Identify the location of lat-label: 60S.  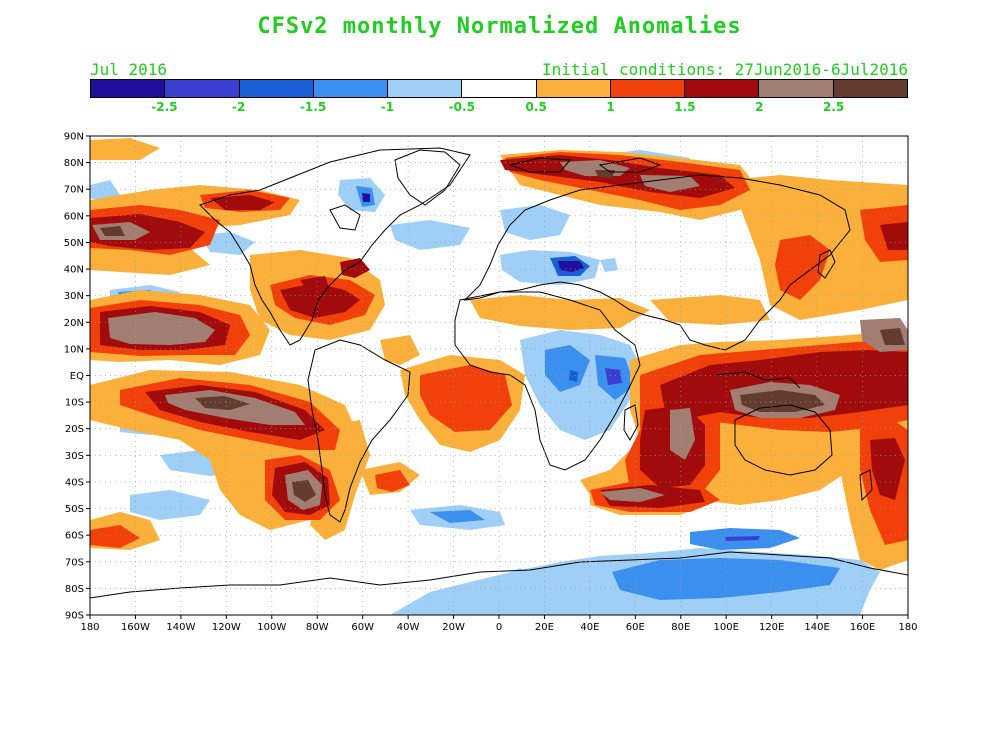
(74, 536).